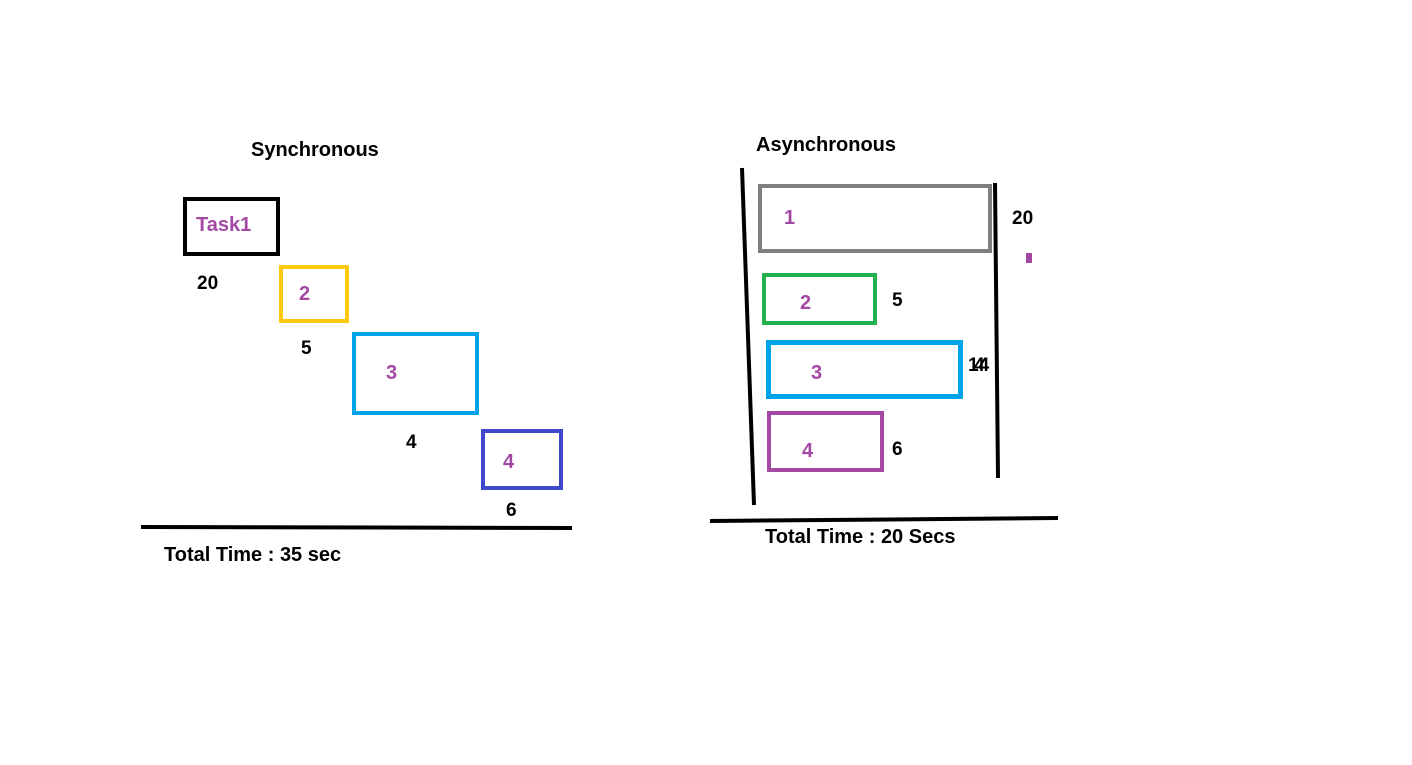 This screenshot has height=765, width=1412. I want to click on sync-task1-box: Task1, so click(231, 226).